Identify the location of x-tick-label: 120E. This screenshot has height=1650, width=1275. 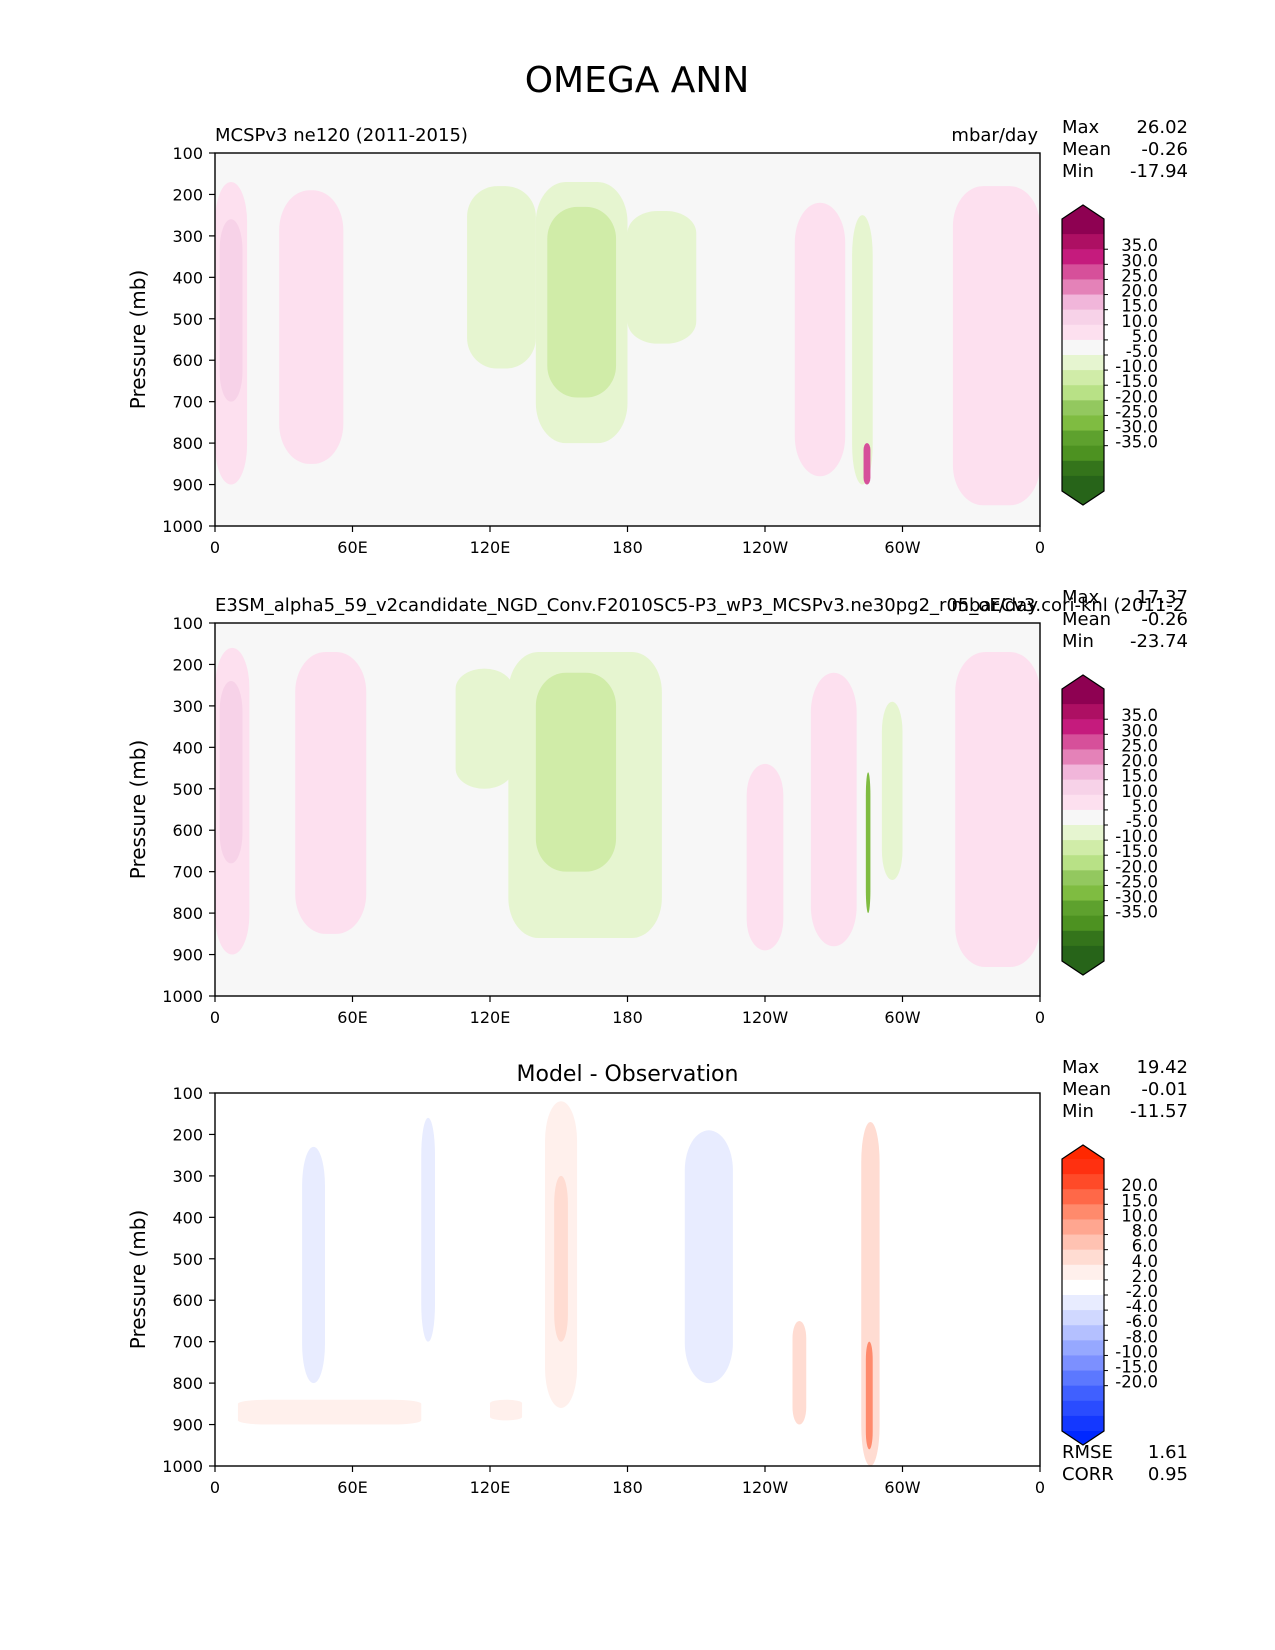
(490, 1487).